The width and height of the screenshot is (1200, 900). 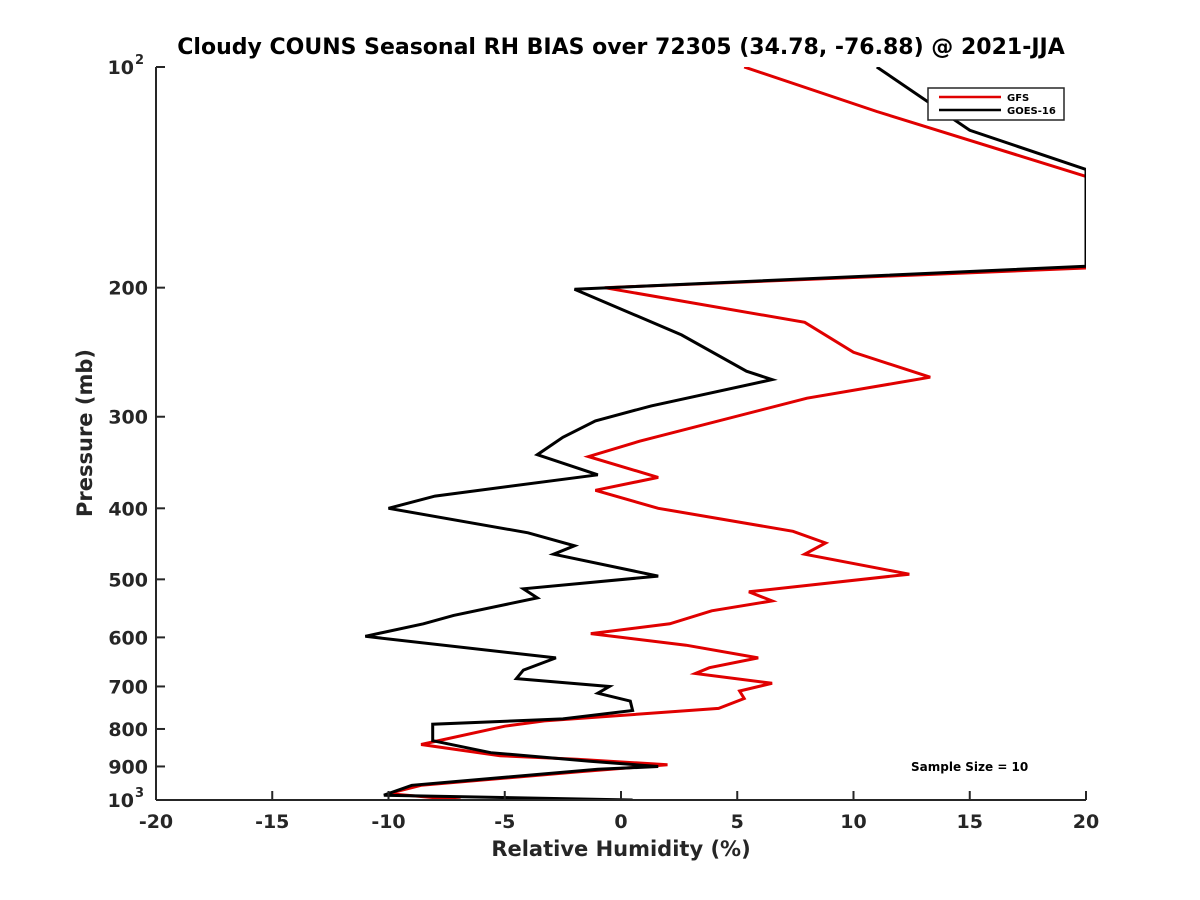 What do you see at coordinates (128, 418) in the screenshot?
I see `y-tick-label: 300` at bounding box center [128, 418].